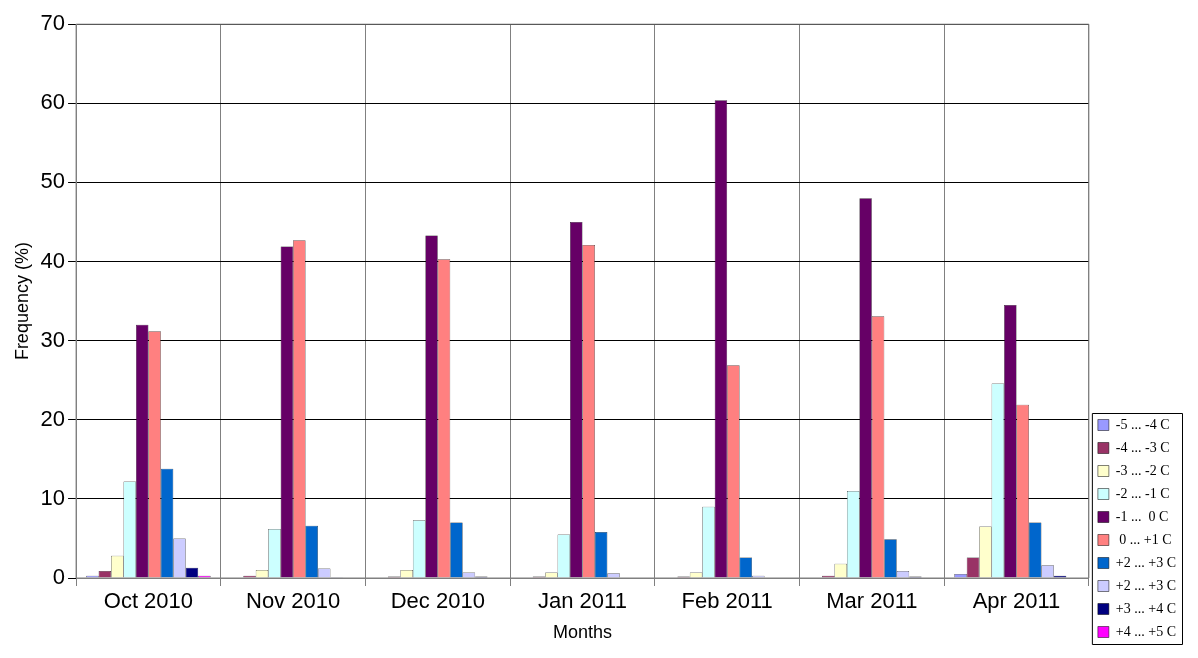 This screenshot has width=1198, height=658. Describe the element at coordinates (53, 418) in the screenshot. I see `y-tick-label: 20` at that location.